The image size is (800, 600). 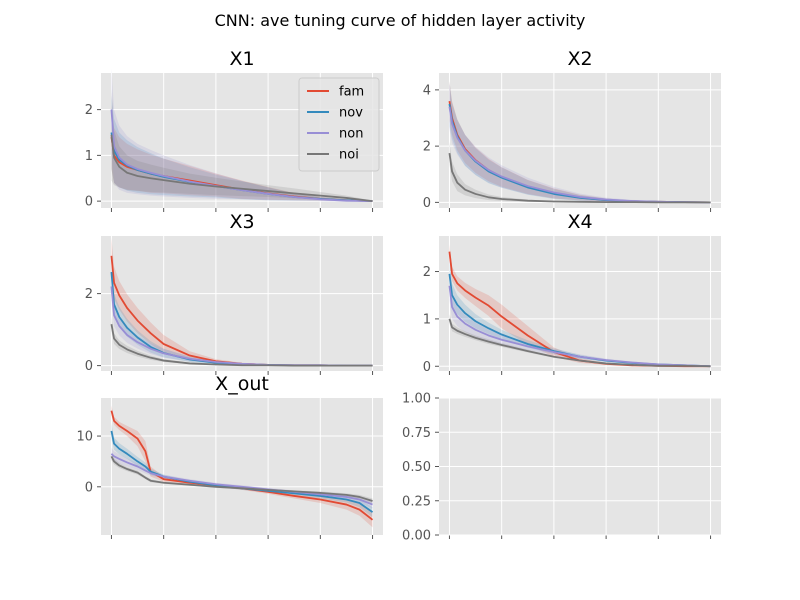 I want to click on subplot-title: X3, so click(x=241, y=222).